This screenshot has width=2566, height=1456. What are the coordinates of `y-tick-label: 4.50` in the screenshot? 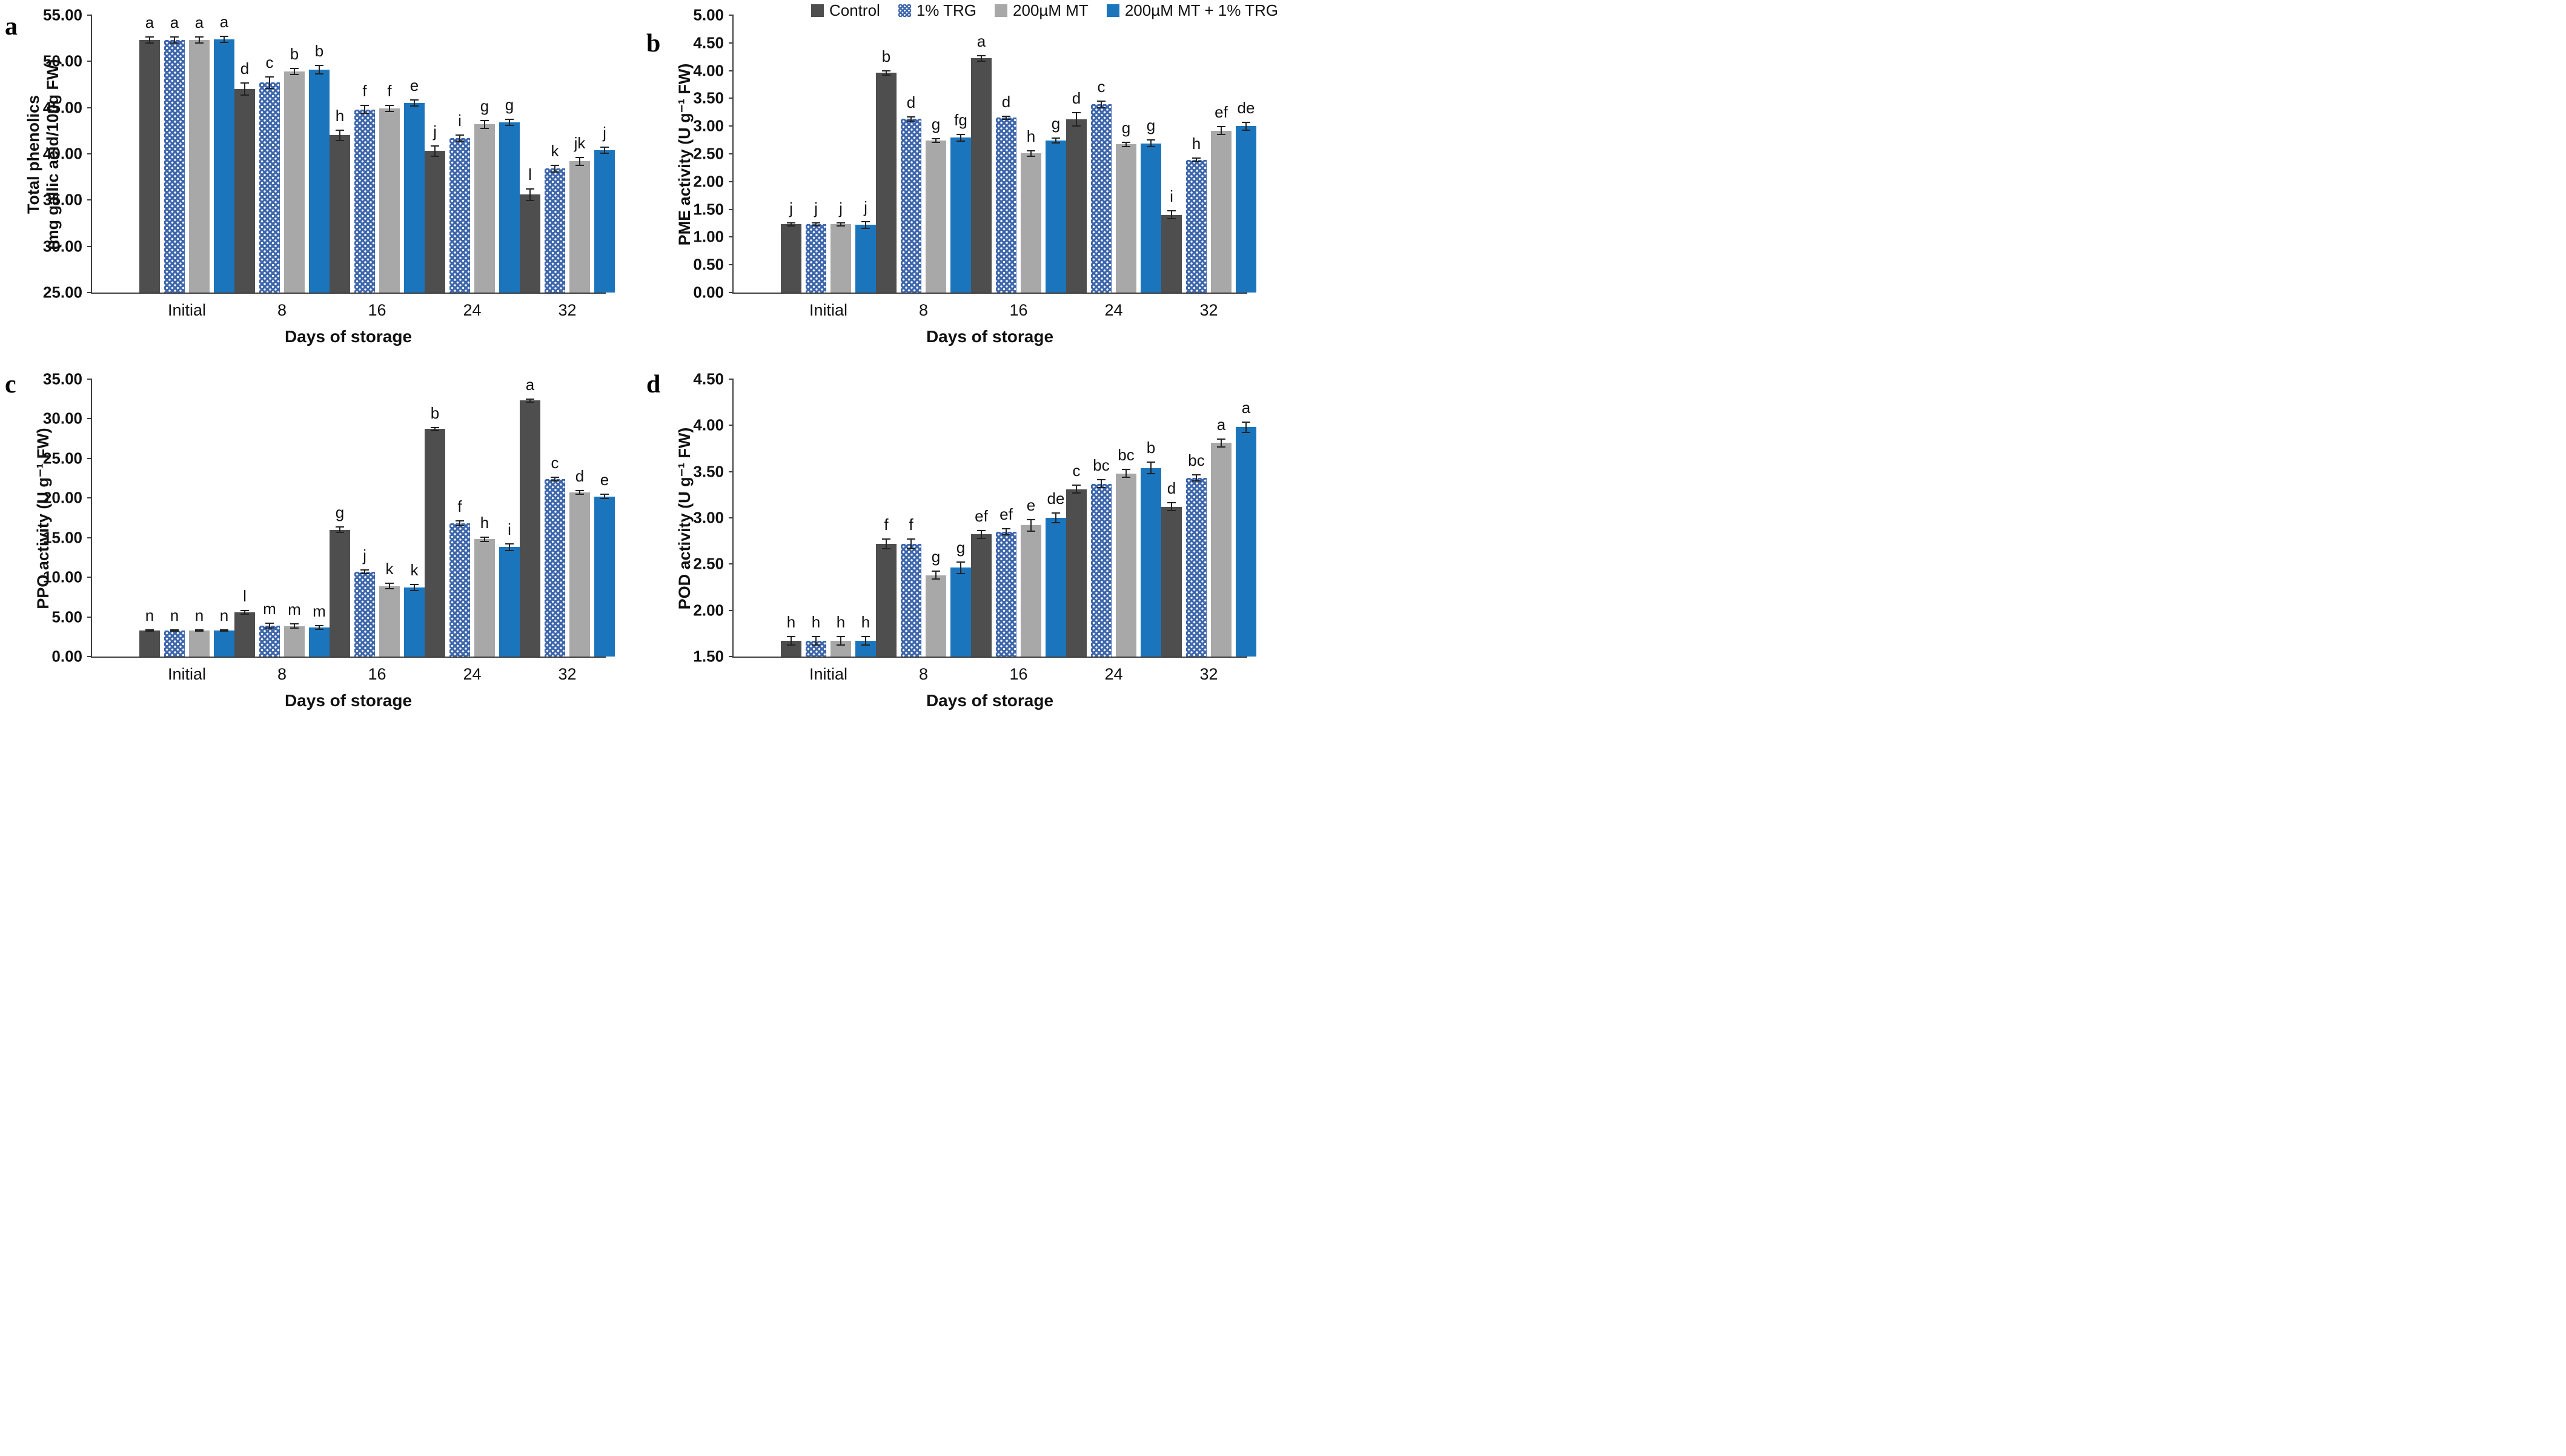 It's located at (708, 378).